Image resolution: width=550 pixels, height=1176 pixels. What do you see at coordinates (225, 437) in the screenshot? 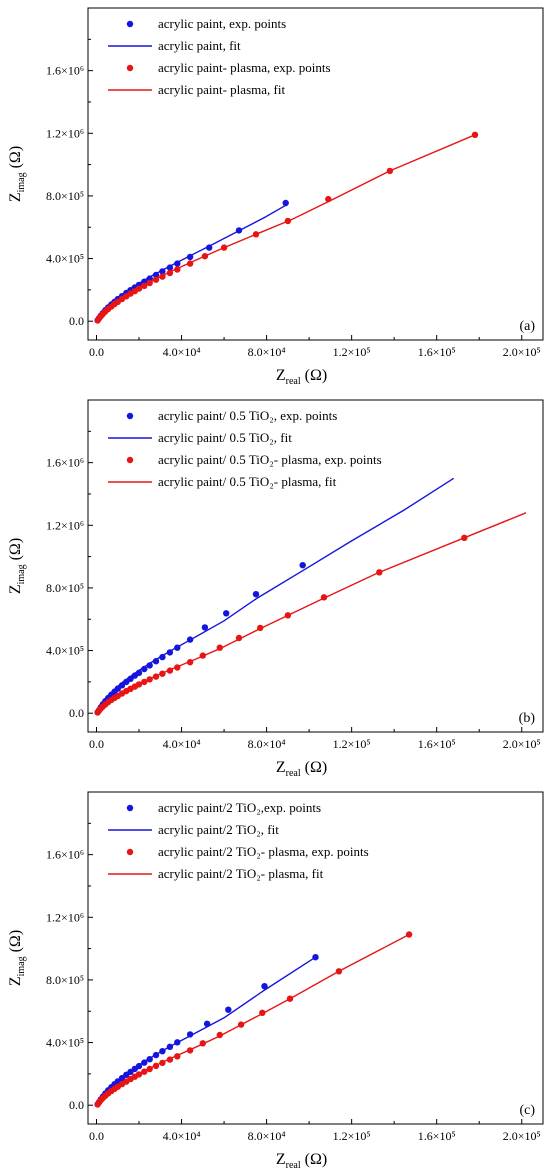
I see `legend-entry: acrylic paint/ 0.5 TiO₂, fit` at bounding box center [225, 437].